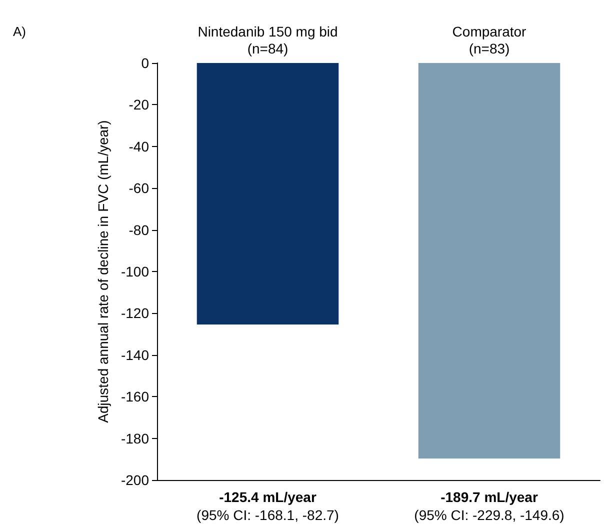 The image size is (616, 531). Describe the element at coordinates (489, 515) in the screenshot. I see `text: (95% CI: -229.8, -149.6)` at that location.